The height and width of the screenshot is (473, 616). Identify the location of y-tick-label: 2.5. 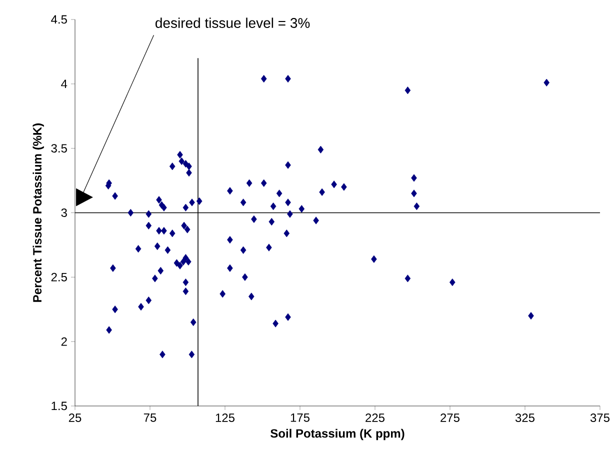
(59, 277).